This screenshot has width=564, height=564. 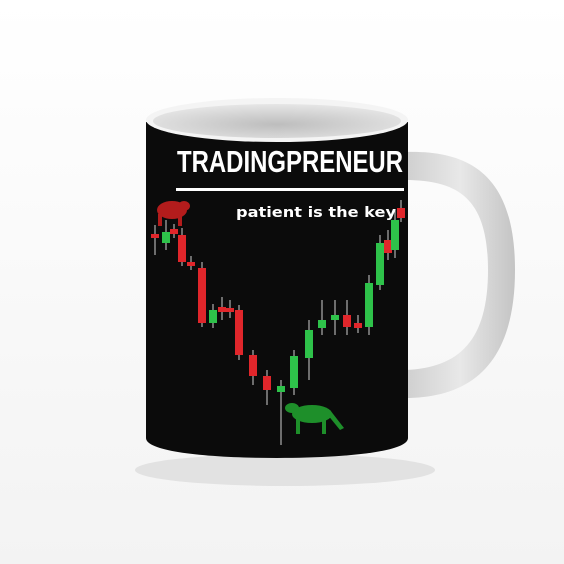 What do you see at coordinates (285, 470) in the screenshot?
I see `shadow` at bounding box center [285, 470].